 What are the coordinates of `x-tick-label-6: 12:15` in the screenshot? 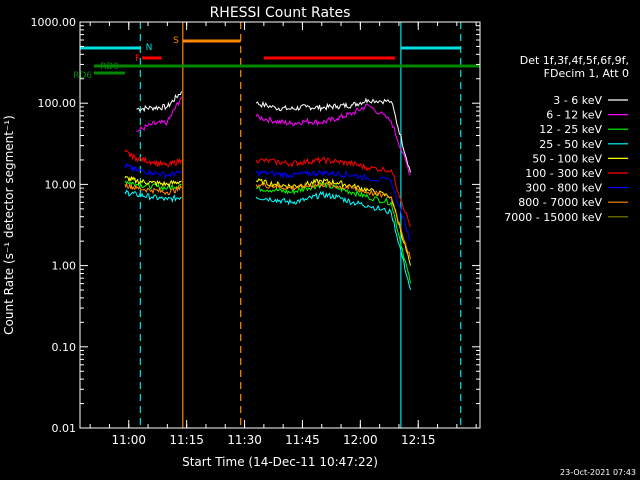 It's located at (418, 440).